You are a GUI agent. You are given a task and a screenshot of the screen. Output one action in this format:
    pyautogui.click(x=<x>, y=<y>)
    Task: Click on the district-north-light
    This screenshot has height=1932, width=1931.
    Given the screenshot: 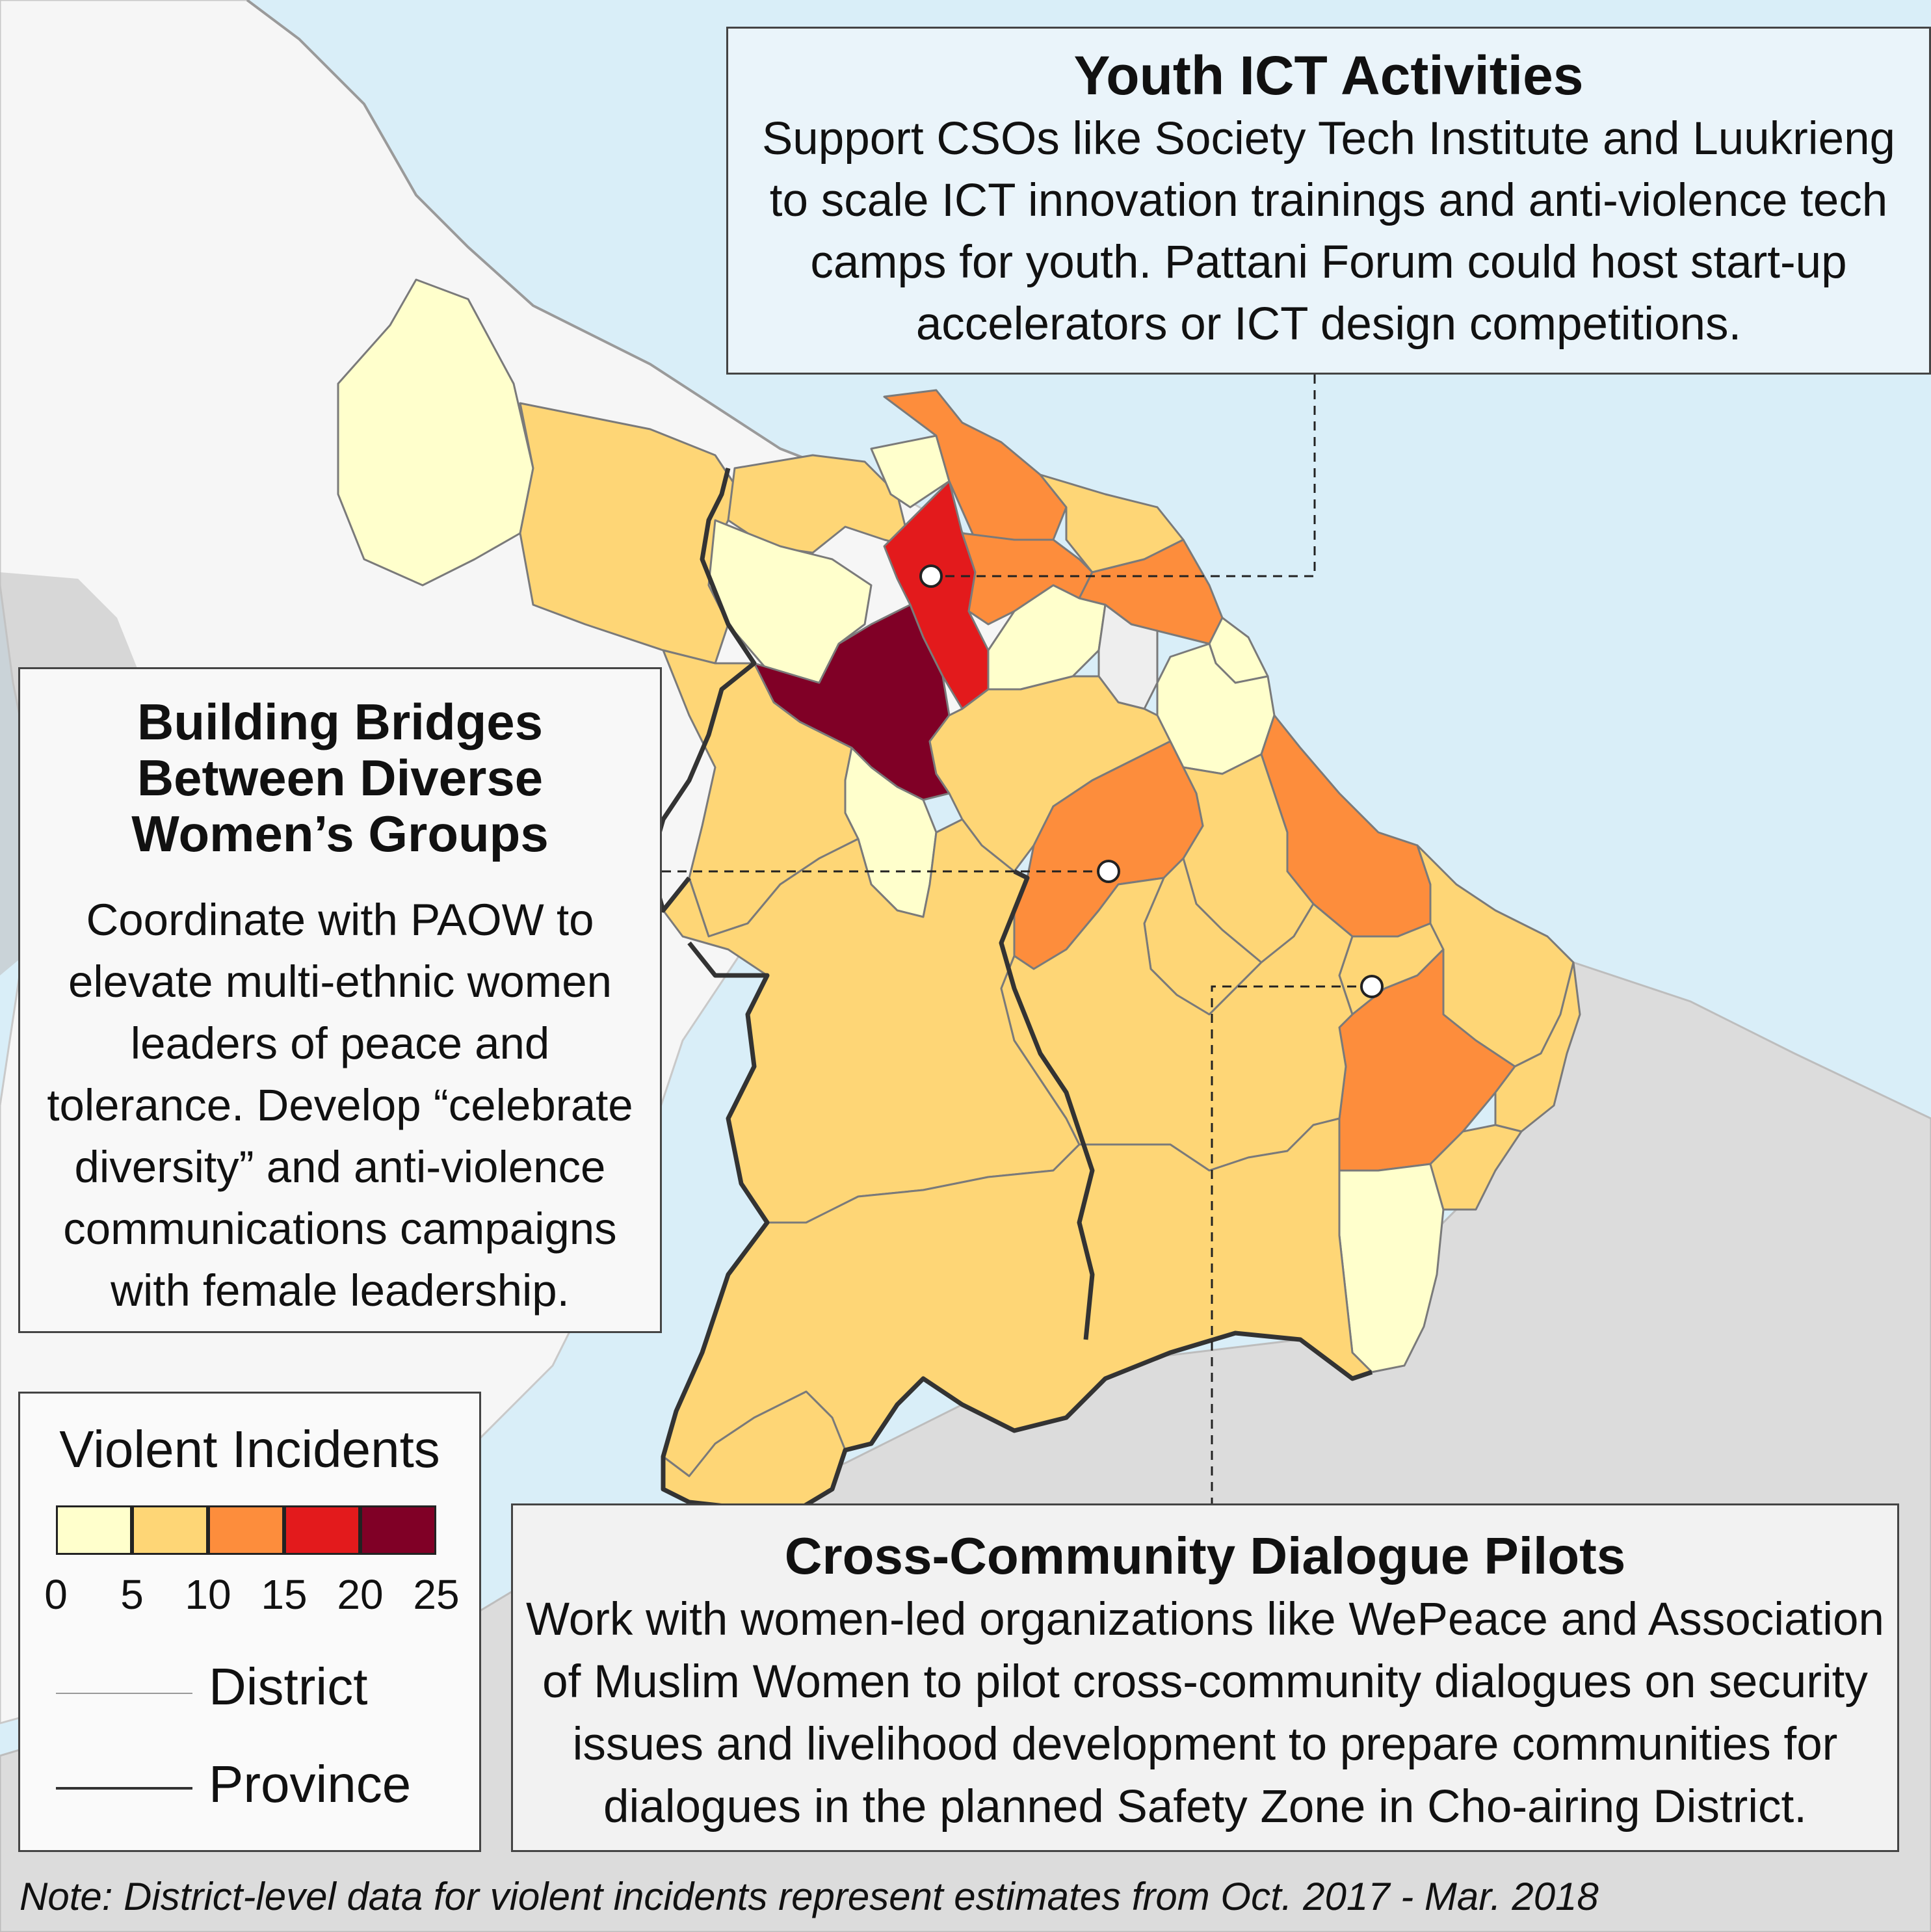 What is the action you would take?
    pyautogui.click(x=911, y=471)
    